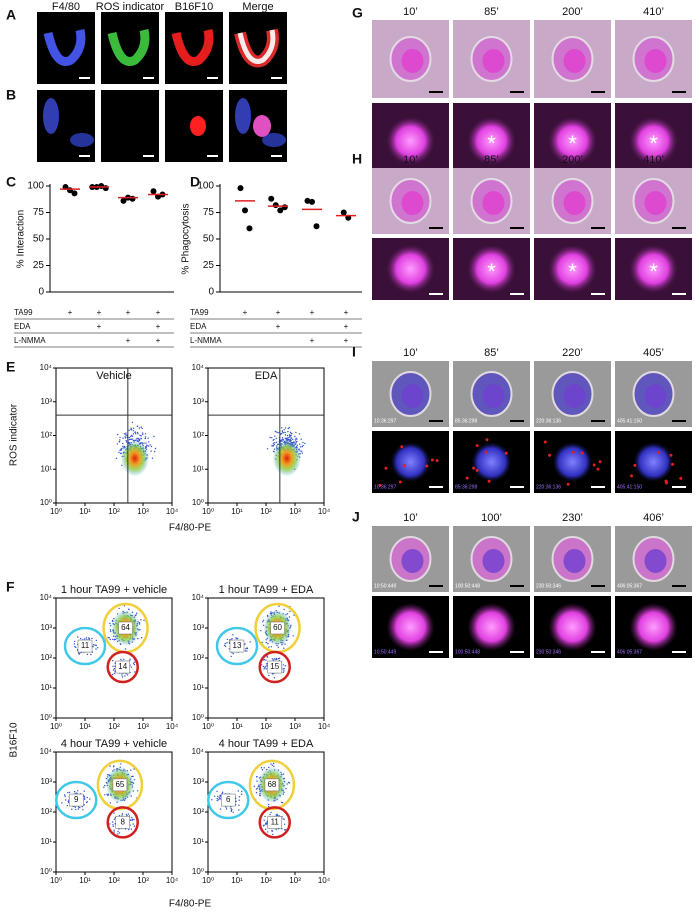 The width and height of the screenshot is (700, 919). Describe the element at coordinates (629, 652) in the screenshot. I see `timestamp: 406:05:367` at that location.